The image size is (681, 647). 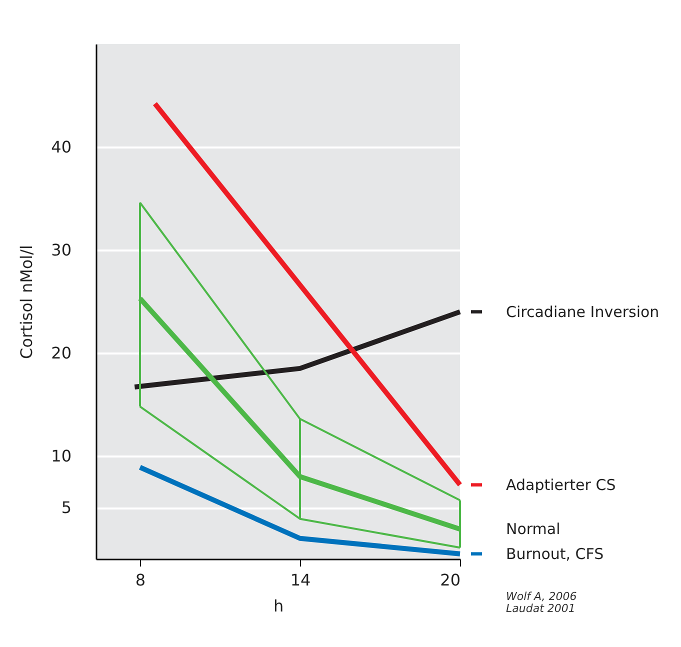 What do you see at coordinates (541, 596) in the screenshot?
I see `text: Wolf A, 2006` at bounding box center [541, 596].